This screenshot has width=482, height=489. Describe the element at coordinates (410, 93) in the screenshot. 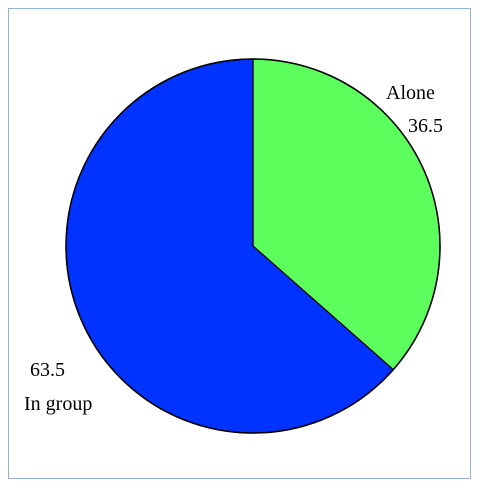

I see `slice-label-alone: Alone` at that location.